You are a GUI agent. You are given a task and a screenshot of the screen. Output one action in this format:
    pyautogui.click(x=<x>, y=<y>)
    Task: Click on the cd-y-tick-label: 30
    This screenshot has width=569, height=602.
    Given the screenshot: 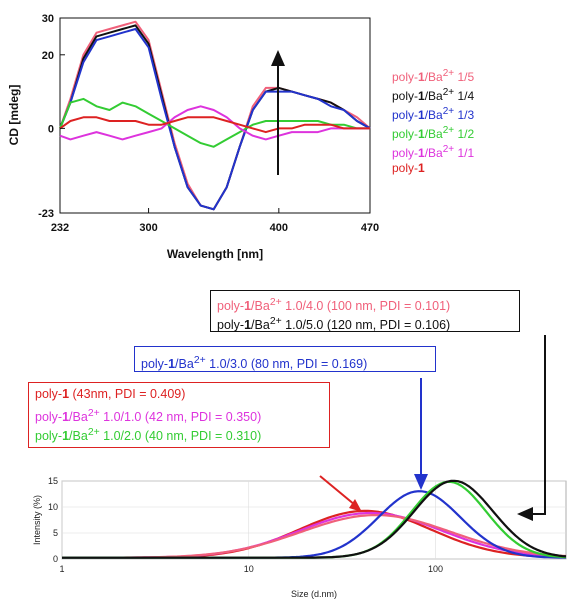 What is the action you would take?
    pyautogui.click(x=48, y=19)
    